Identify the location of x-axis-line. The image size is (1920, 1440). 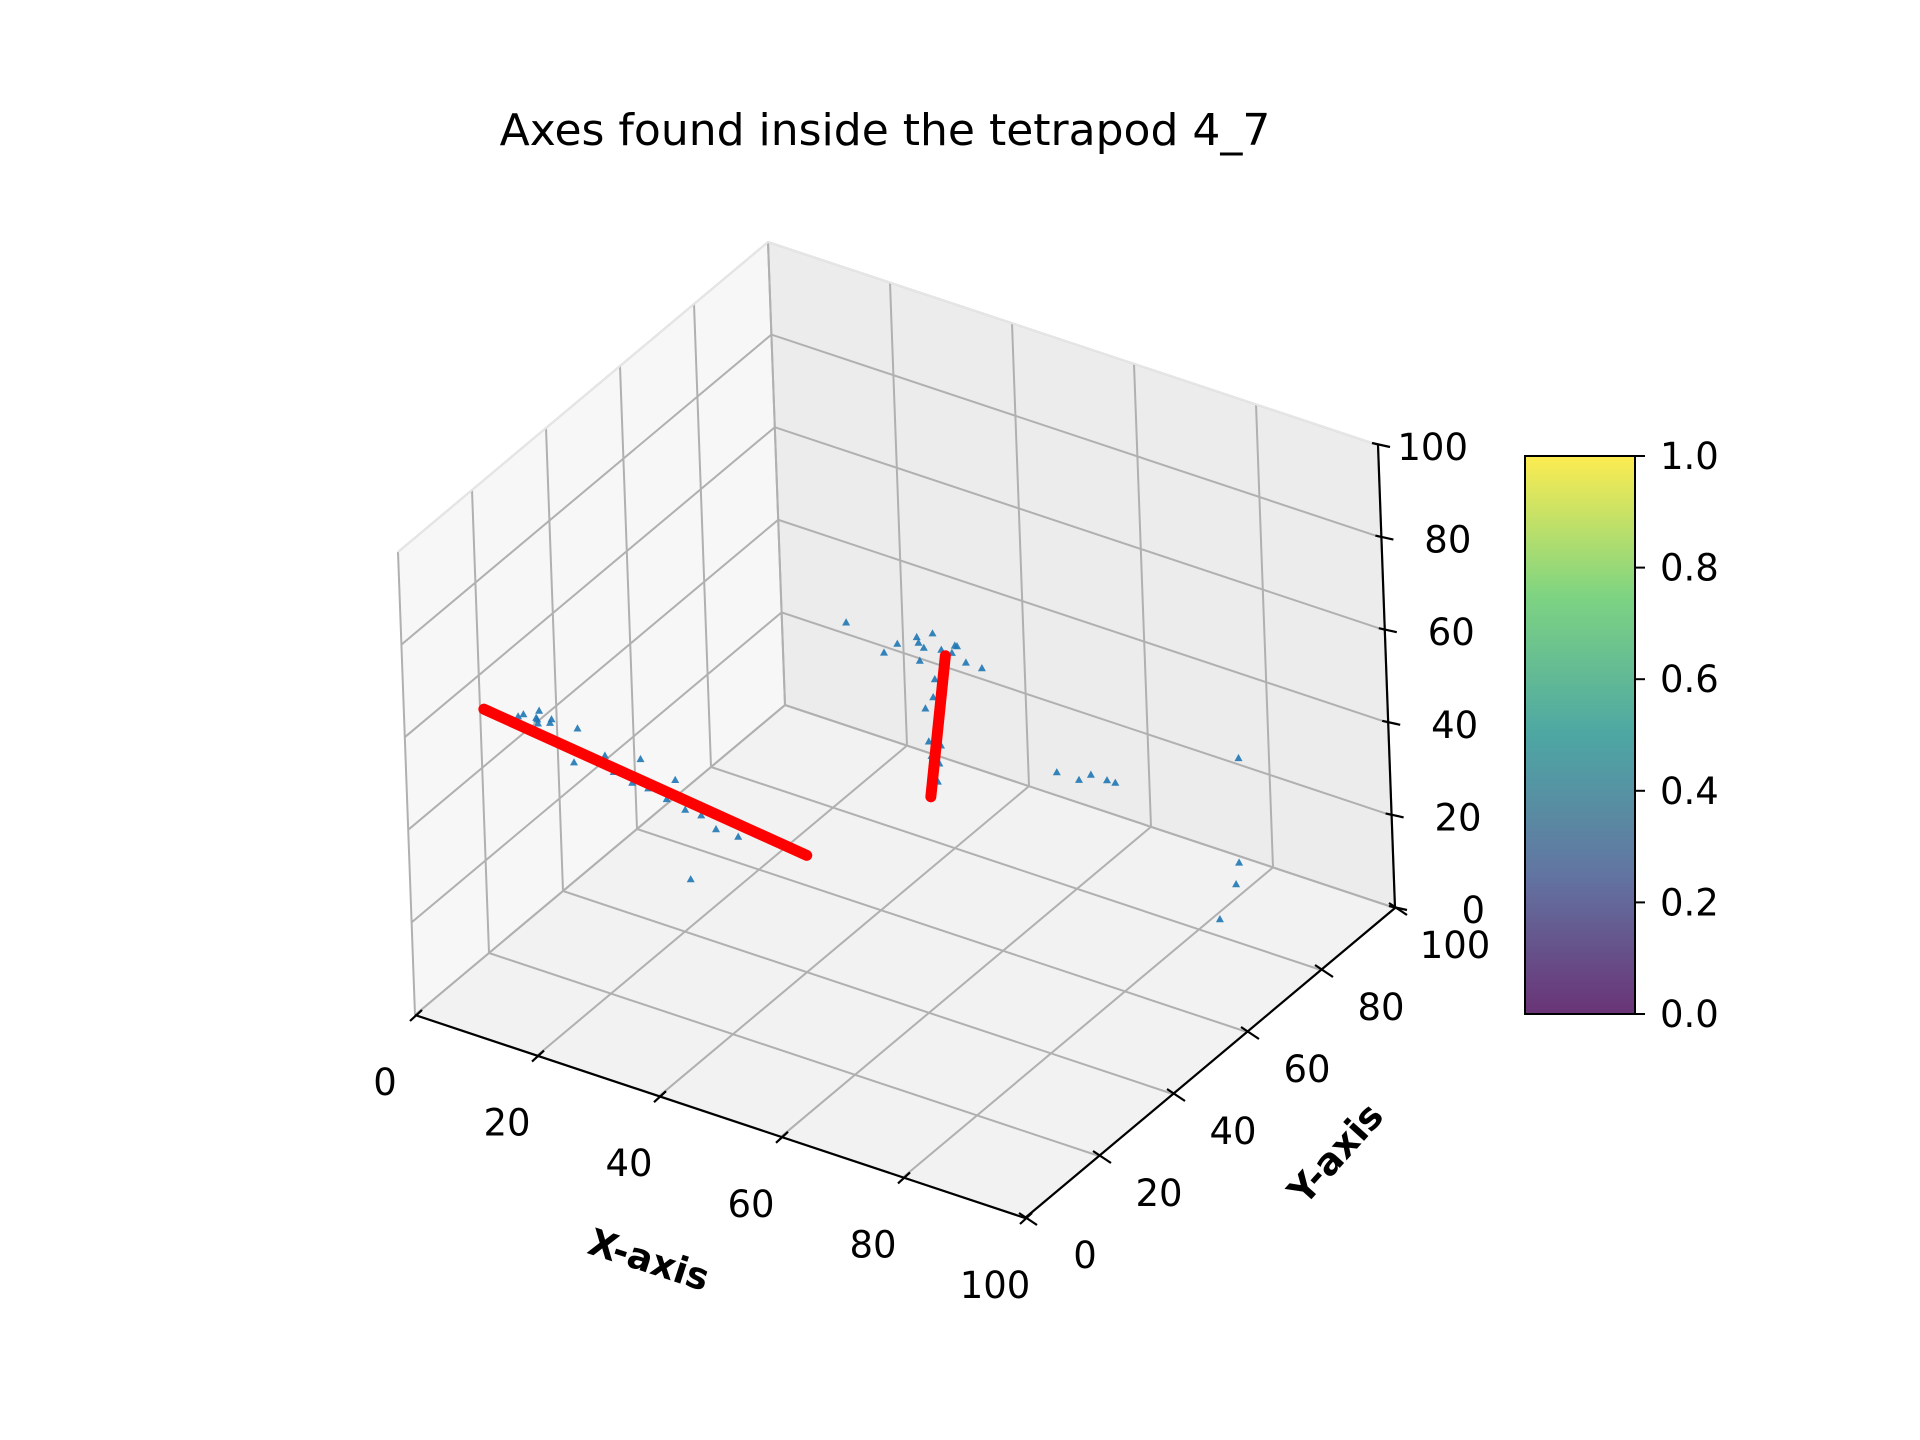
(720, 1116).